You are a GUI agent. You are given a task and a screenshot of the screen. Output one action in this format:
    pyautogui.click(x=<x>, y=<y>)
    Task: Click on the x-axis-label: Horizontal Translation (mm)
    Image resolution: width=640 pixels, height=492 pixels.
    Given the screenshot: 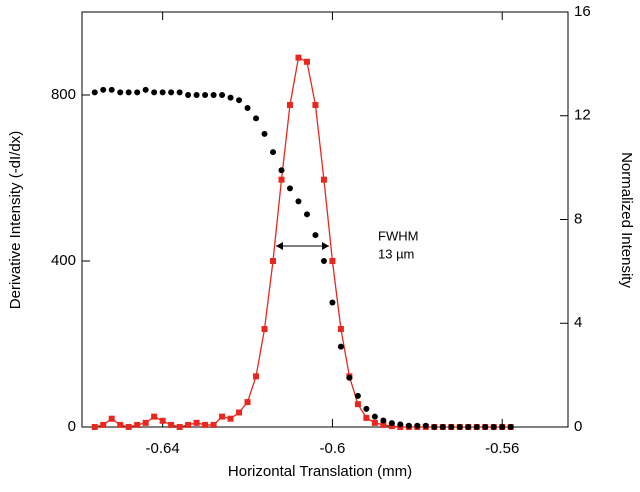 What is the action you would take?
    pyautogui.click(x=320, y=471)
    